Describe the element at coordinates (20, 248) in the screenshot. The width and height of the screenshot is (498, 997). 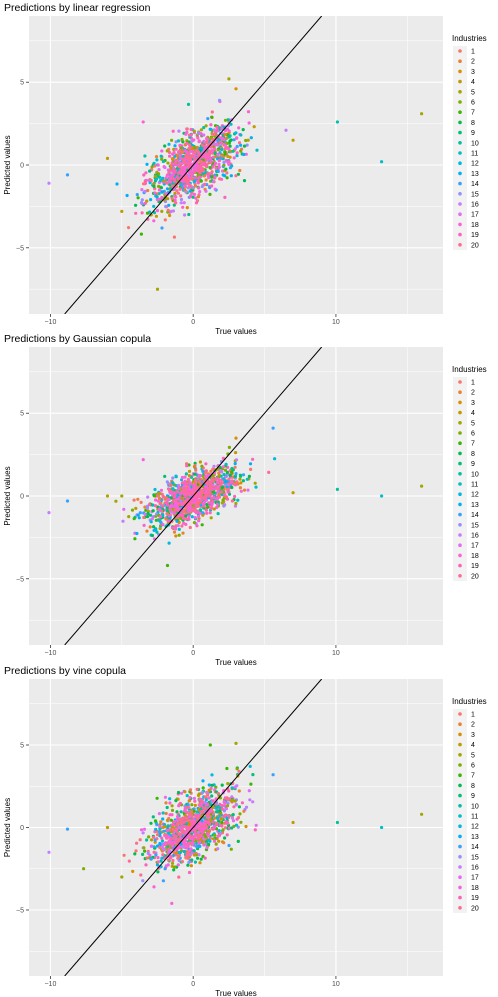
I see `y-tick-label: −5` at that location.